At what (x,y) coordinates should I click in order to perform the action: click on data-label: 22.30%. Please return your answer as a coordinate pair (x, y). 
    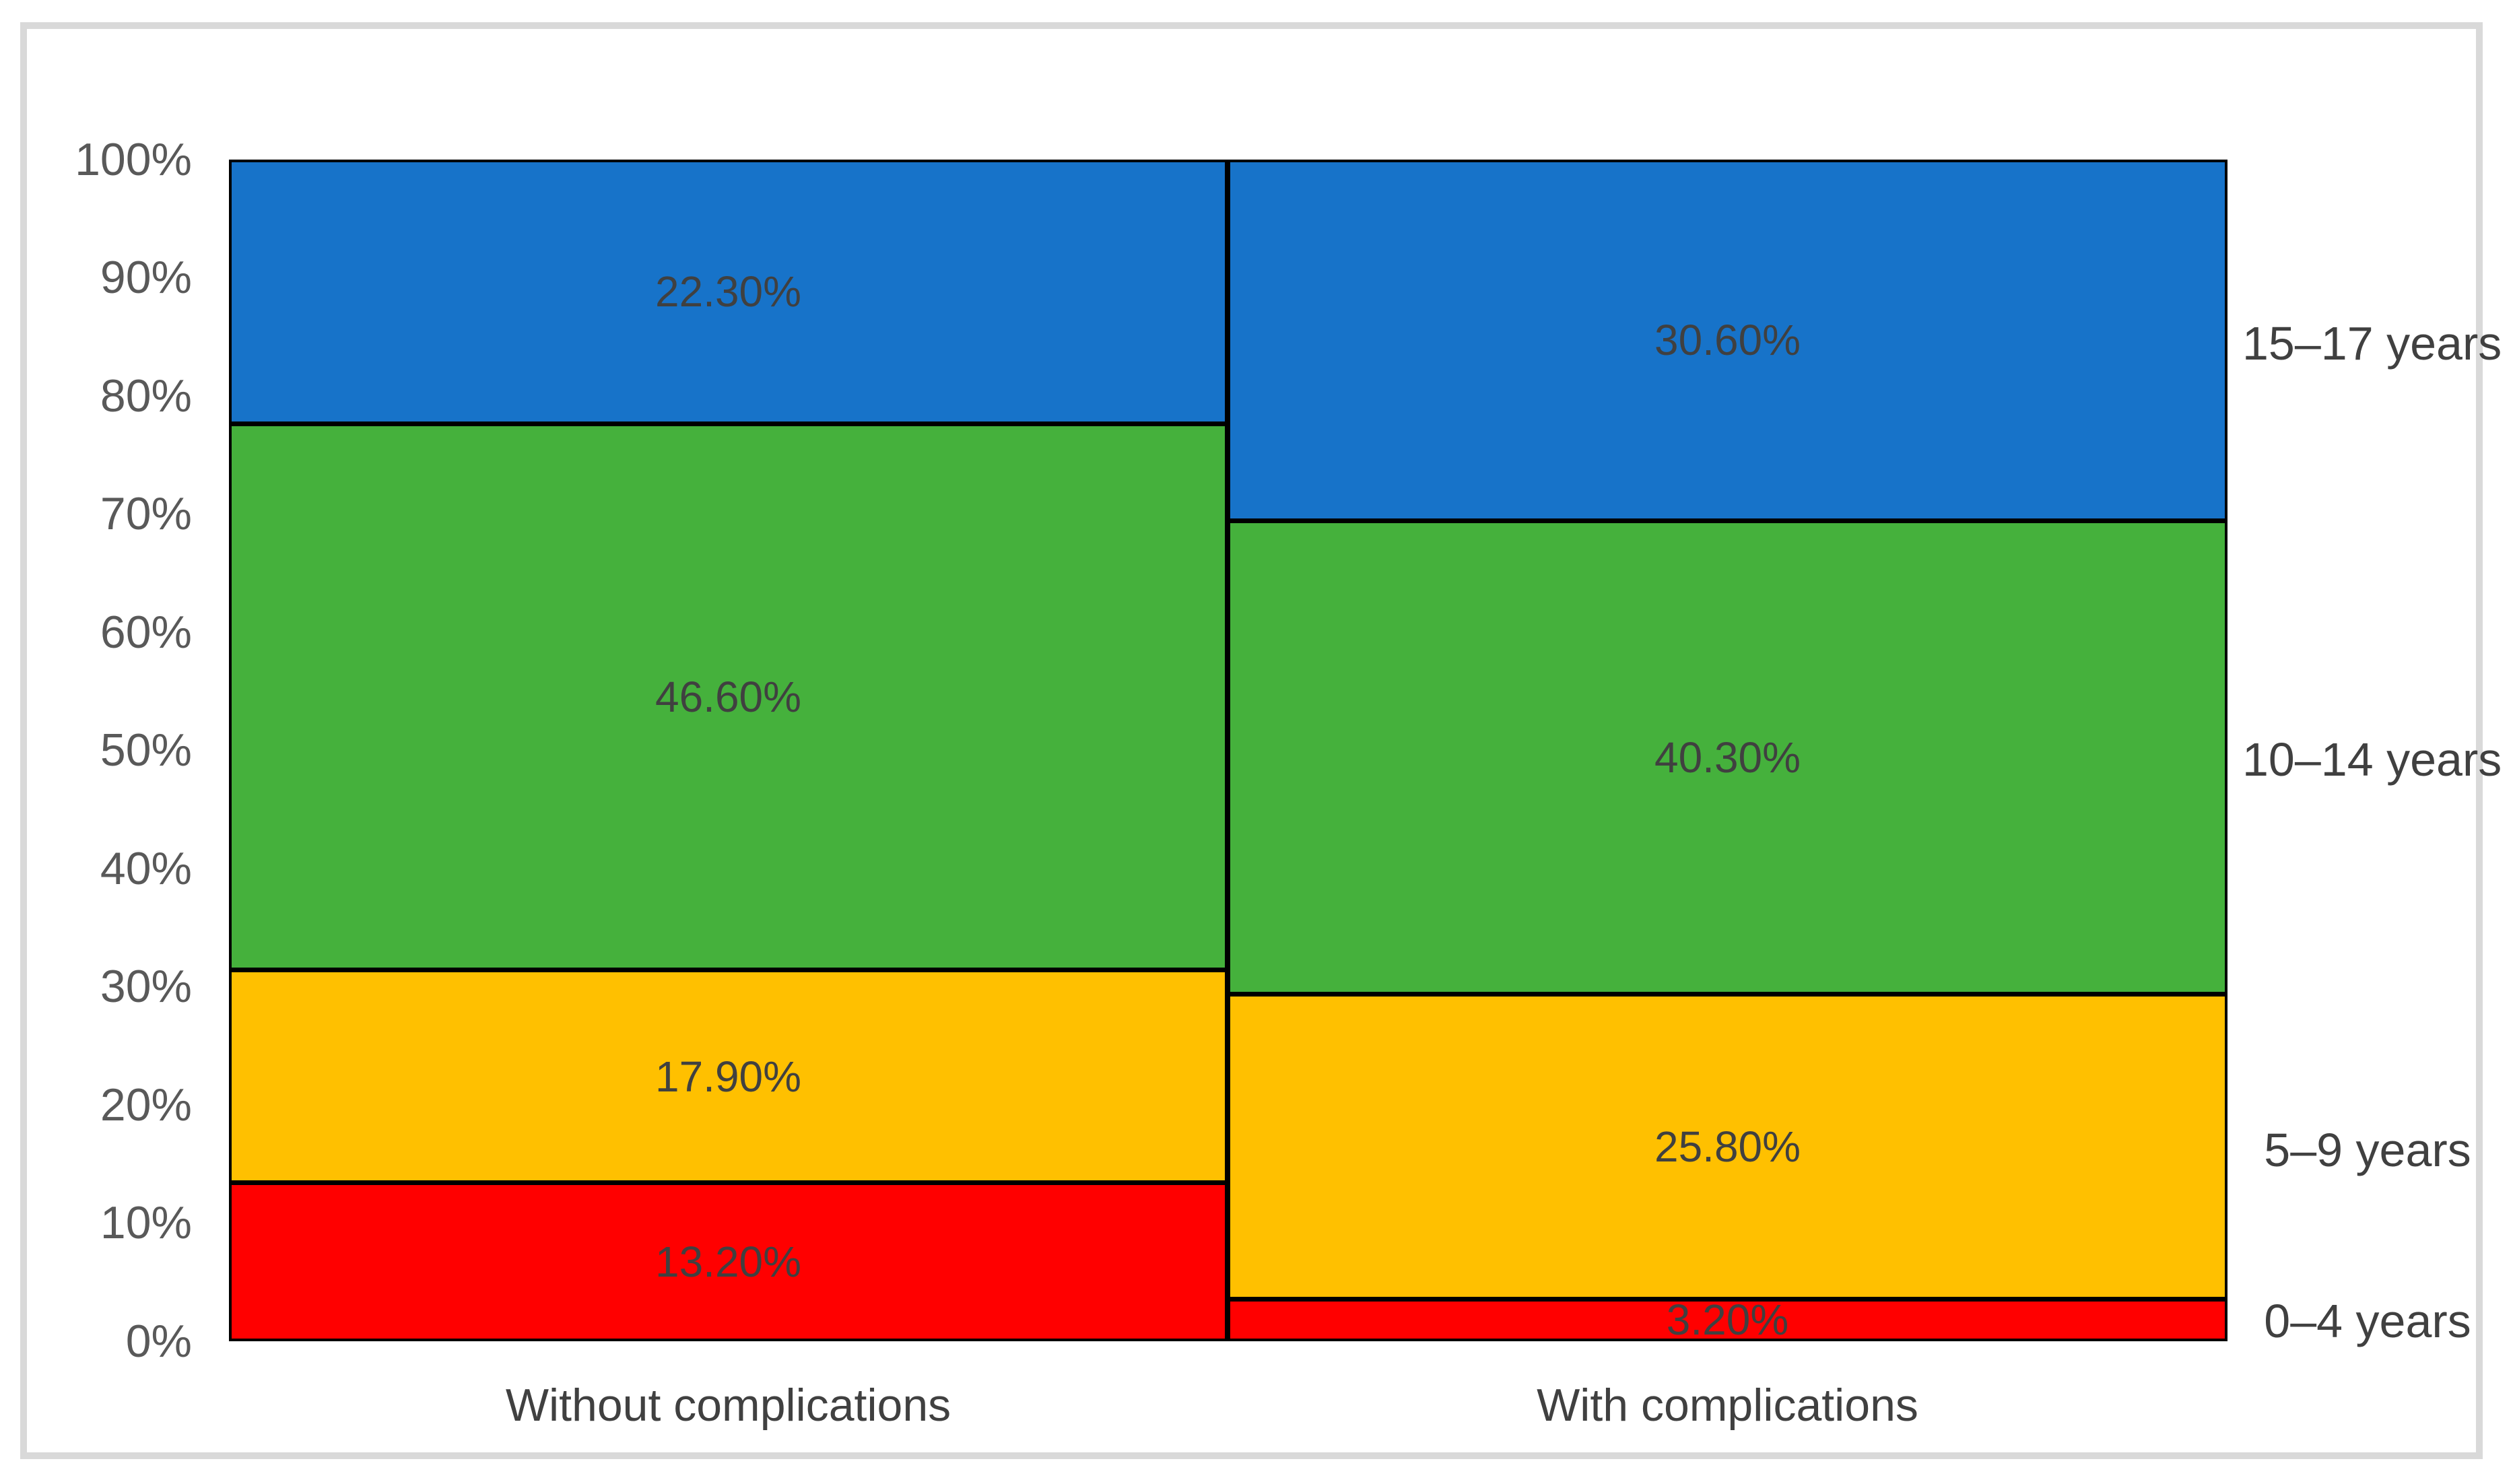
    Looking at the image, I should click on (729, 291).